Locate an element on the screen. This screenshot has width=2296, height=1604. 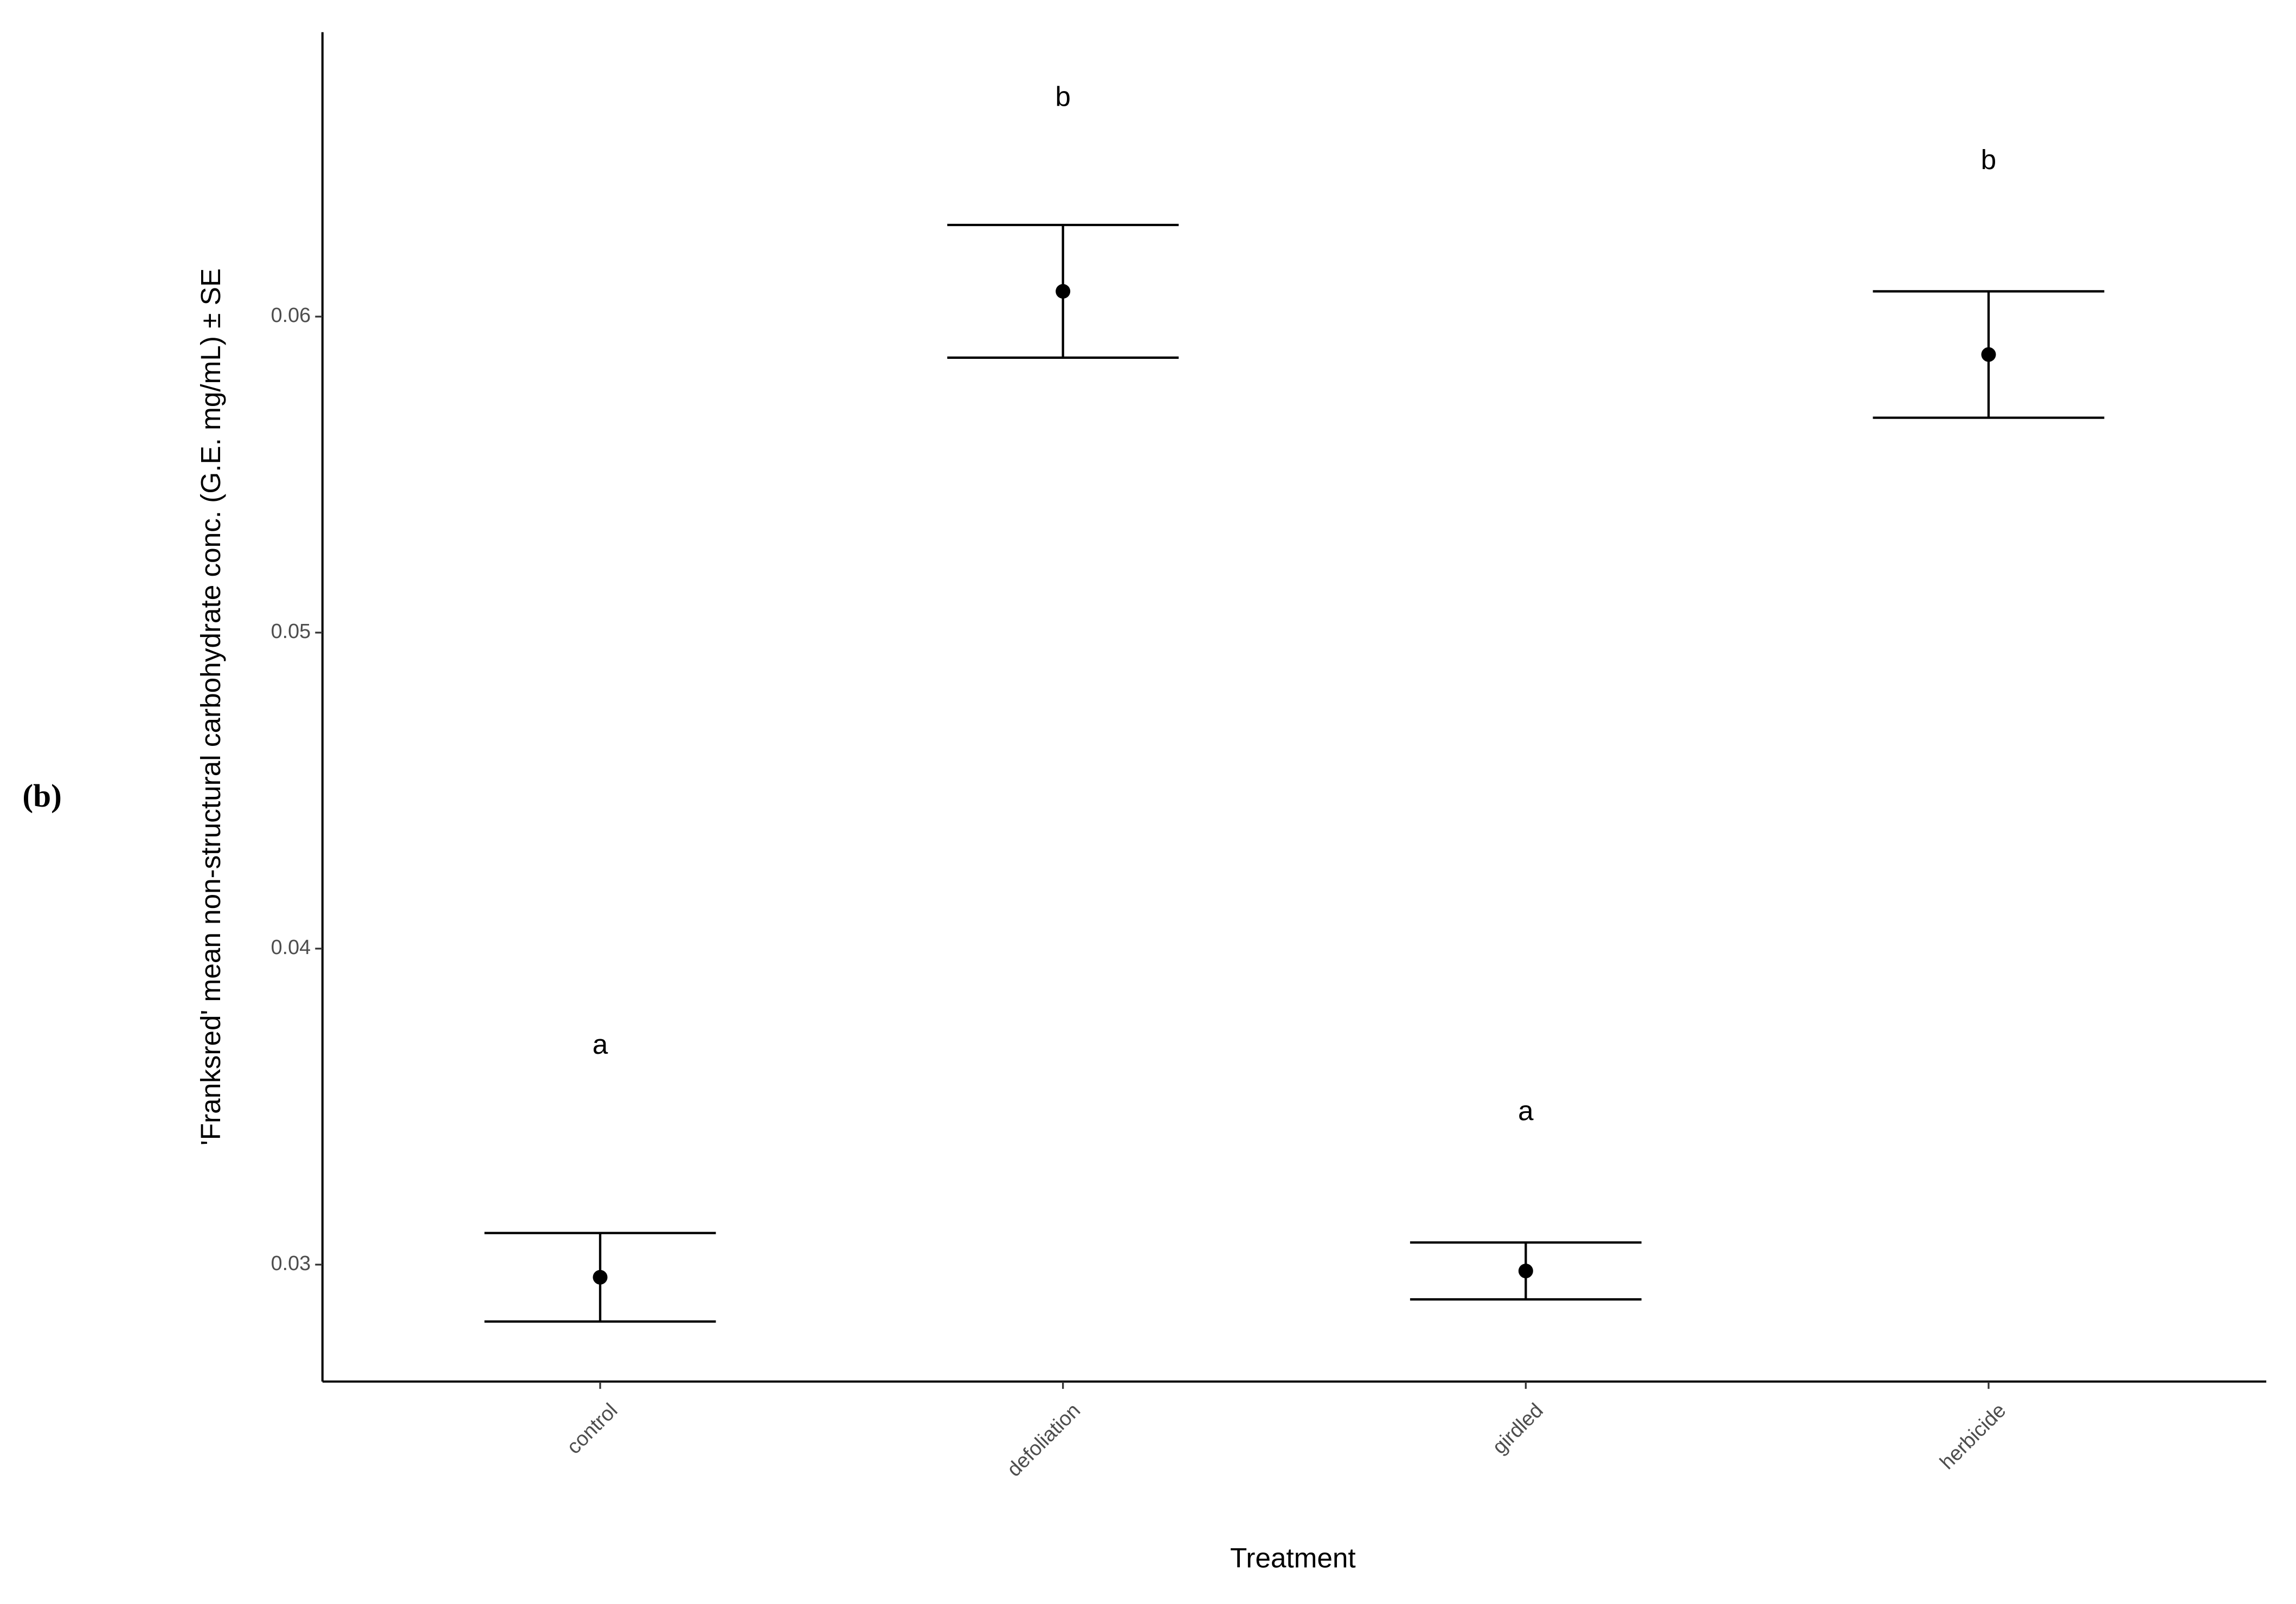
panel-label: (b) is located at coordinates (42, 796).